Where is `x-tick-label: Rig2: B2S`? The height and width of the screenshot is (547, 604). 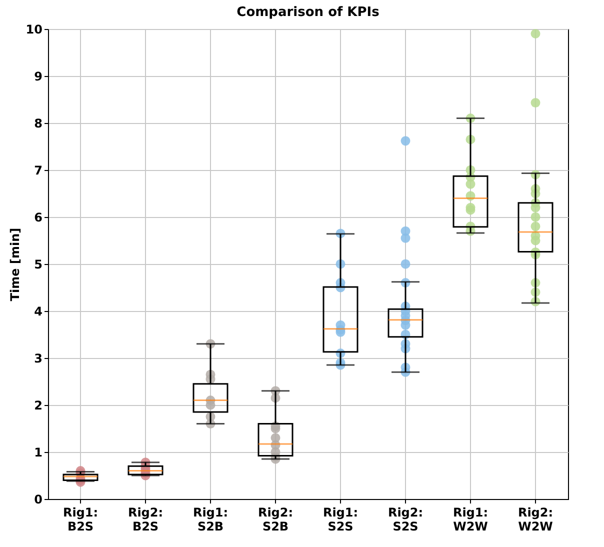
x-tick-label: Rig2: B2S is located at coordinates (146, 520).